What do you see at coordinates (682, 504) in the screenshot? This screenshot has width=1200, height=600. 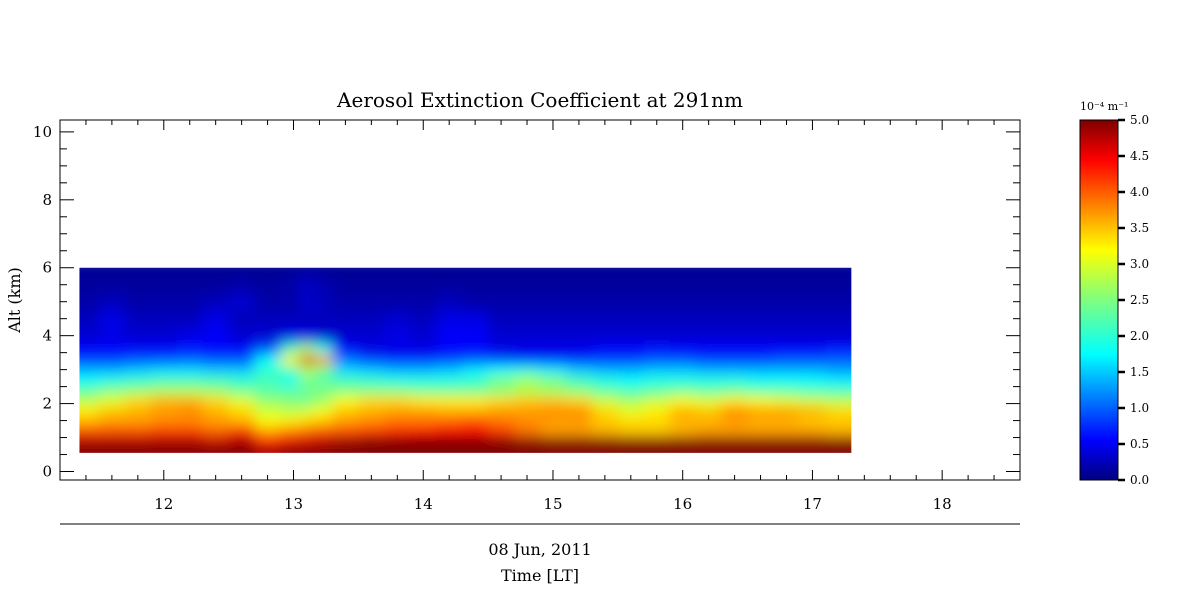 I see `x-tick-label: 16` at bounding box center [682, 504].